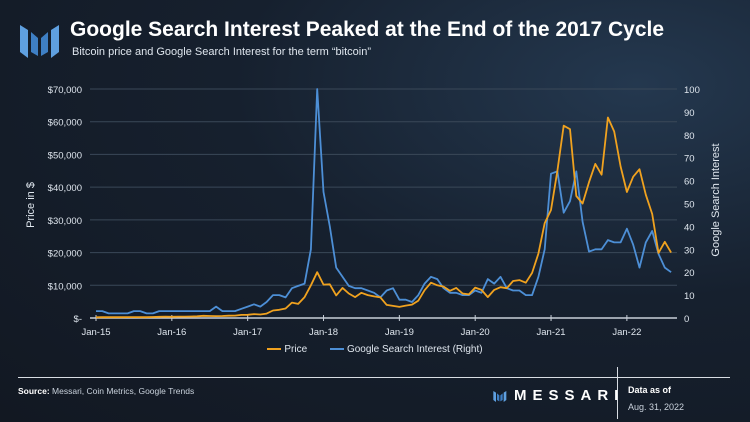 This screenshot has height=422, width=750. What do you see at coordinates (689, 205) in the screenshot?
I see `y2-tick-label: 50` at bounding box center [689, 205].